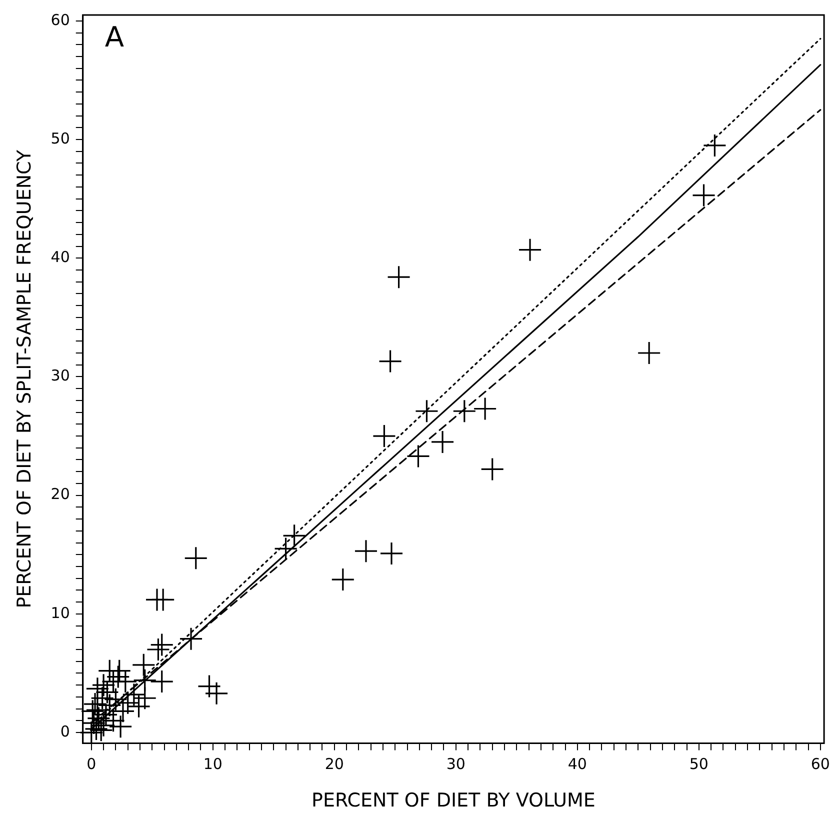 The width and height of the screenshot is (836, 825). What do you see at coordinates (65, 731) in the screenshot?
I see `y-tick-label: 0` at bounding box center [65, 731].